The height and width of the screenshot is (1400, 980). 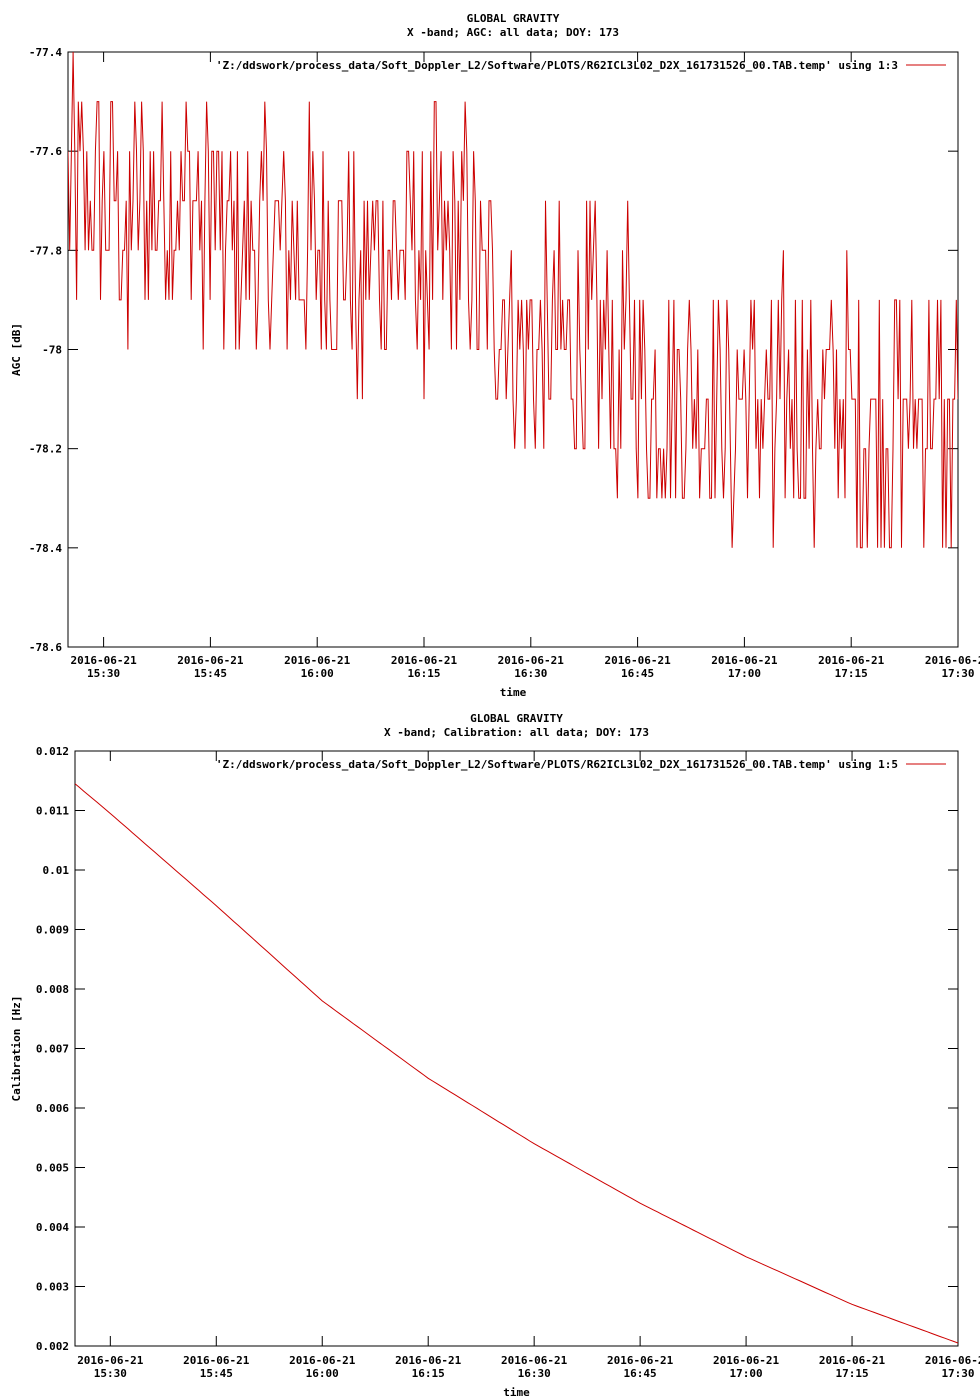 I want to click on y-tick-label: -78.2, so click(x=45, y=449).